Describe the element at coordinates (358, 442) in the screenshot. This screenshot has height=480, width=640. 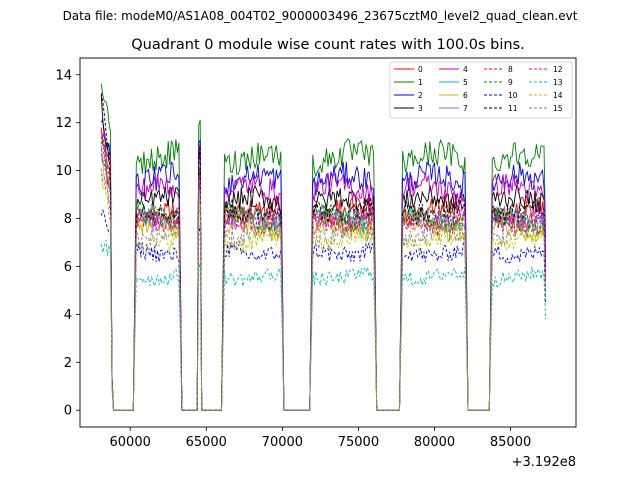
I see `x-tick-label: 75000` at that location.